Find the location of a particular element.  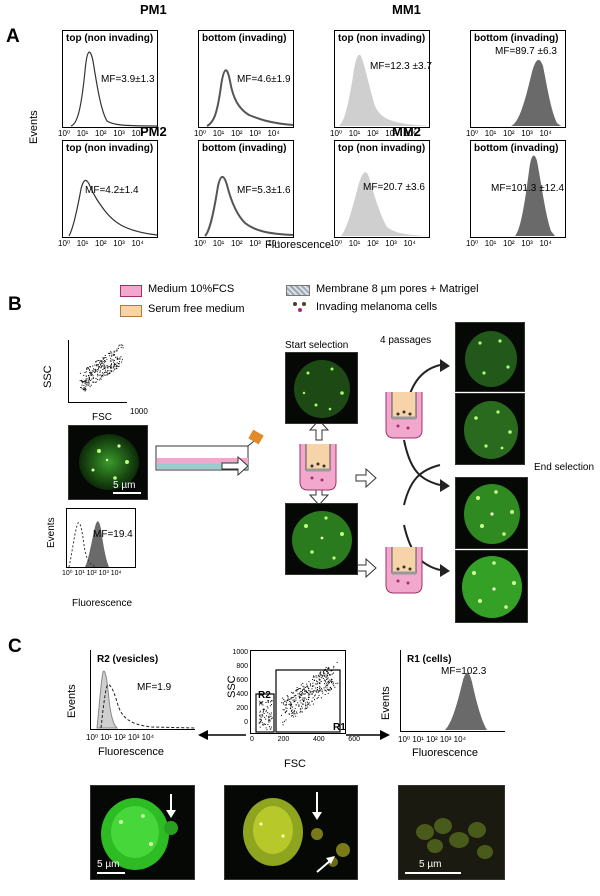

hist-c-right-x-label: Fluorescence is located at coordinates (445, 753).